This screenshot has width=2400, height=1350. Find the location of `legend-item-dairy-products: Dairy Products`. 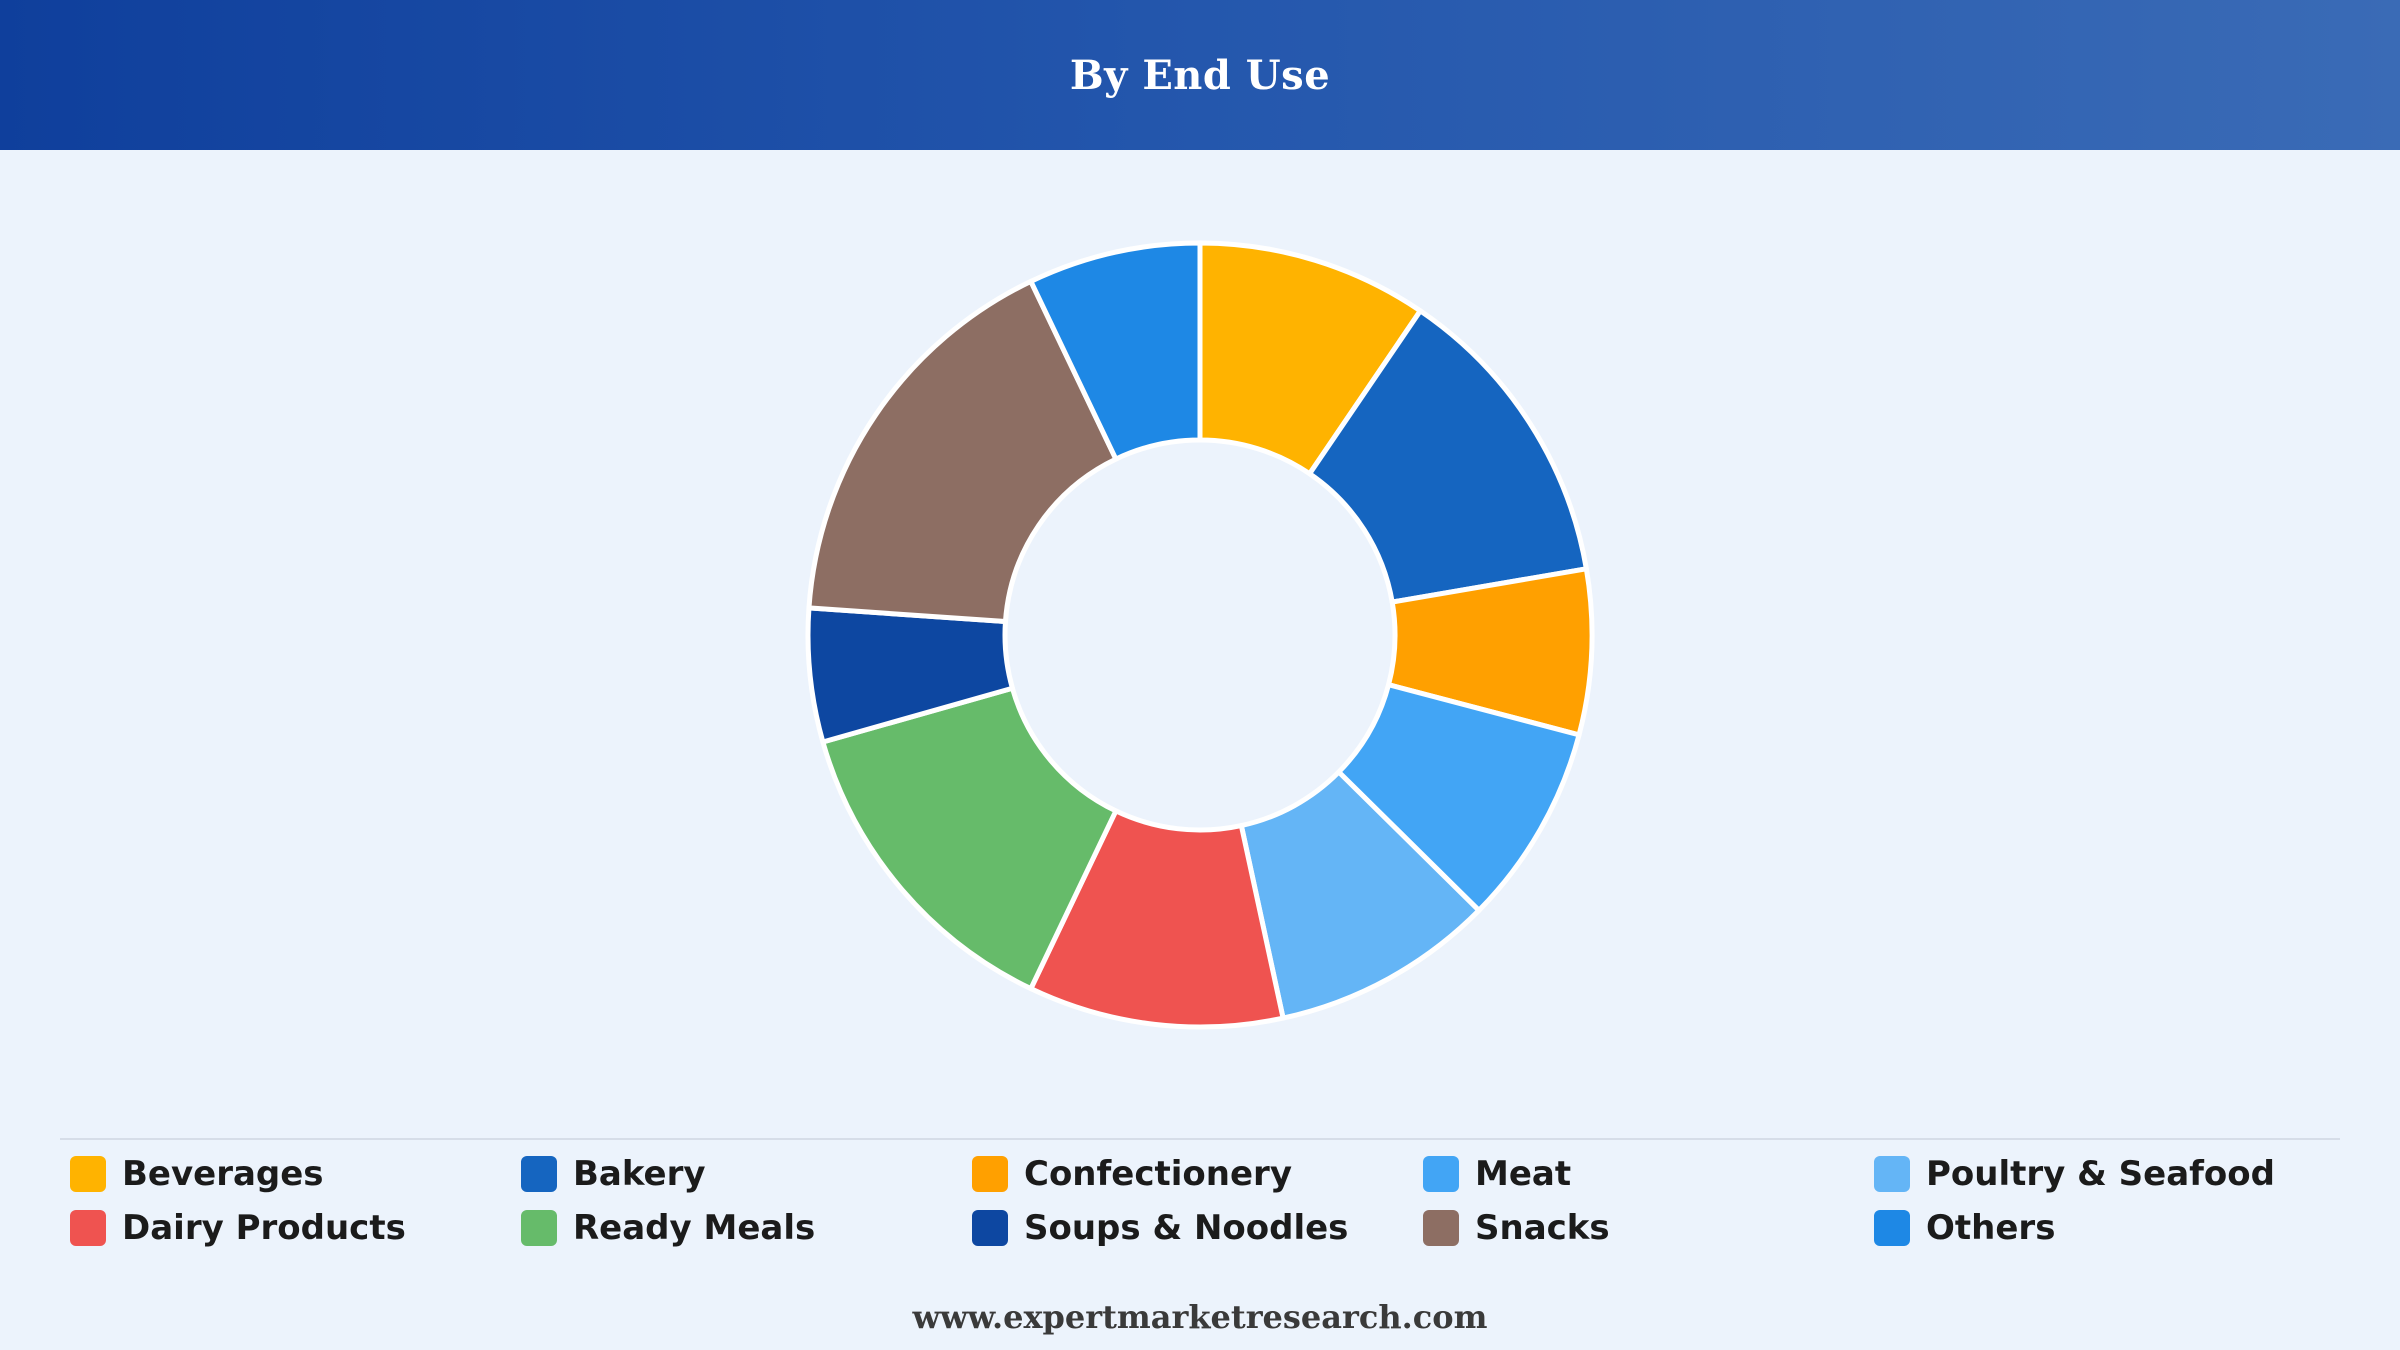

legend-item-dairy-products: Dairy Products is located at coordinates (295, 1228).